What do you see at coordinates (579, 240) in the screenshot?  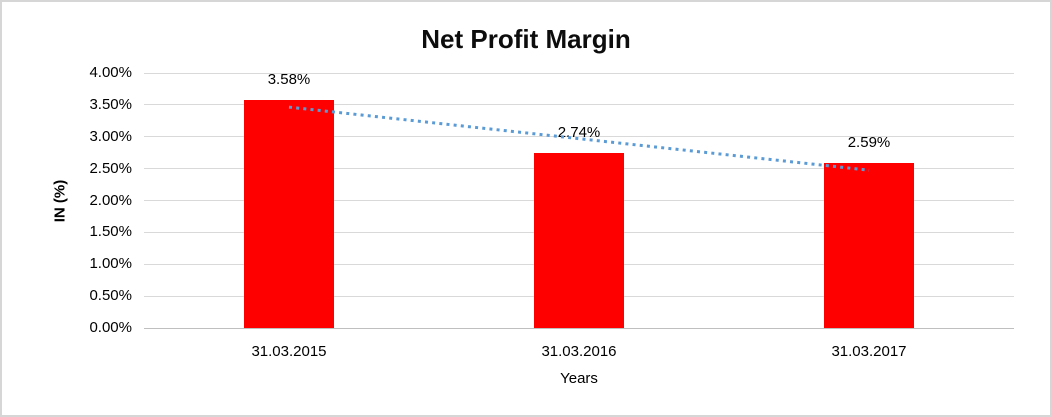 I see `bar-31.03.2016` at bounding box center [579, 240].